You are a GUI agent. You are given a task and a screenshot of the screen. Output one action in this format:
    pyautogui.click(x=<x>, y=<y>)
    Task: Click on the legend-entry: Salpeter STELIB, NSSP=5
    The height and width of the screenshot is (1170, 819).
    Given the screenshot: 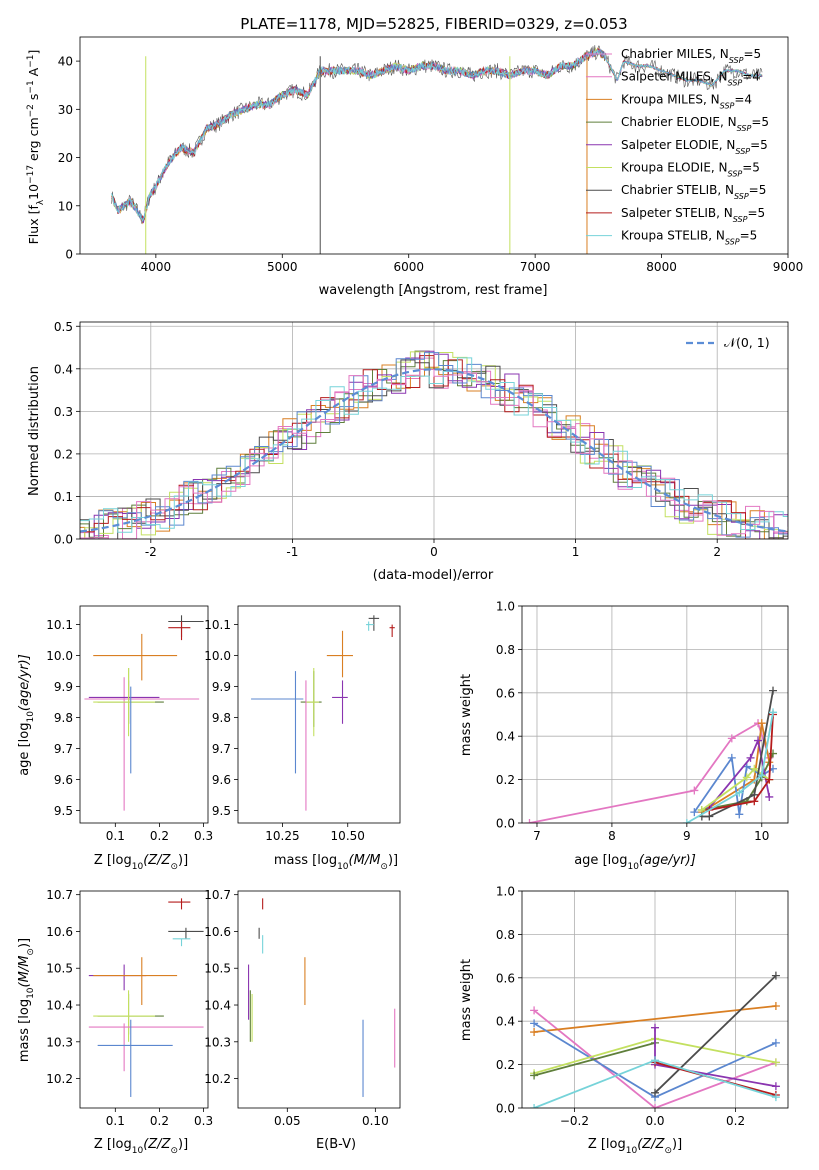 What is the action you would take?
    pyautogui.click(x=693, y=215)
    